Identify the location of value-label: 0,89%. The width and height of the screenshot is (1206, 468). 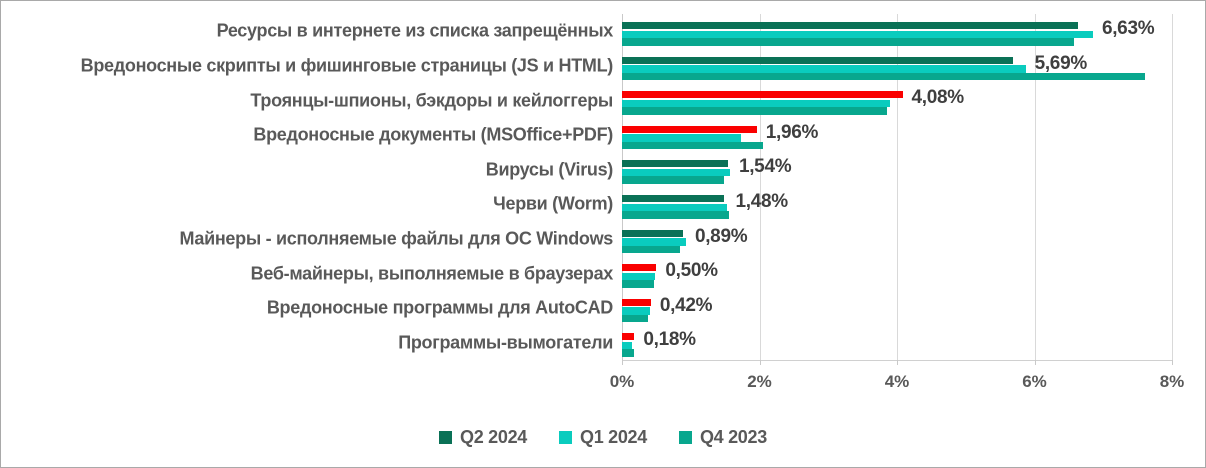
(721, 236).